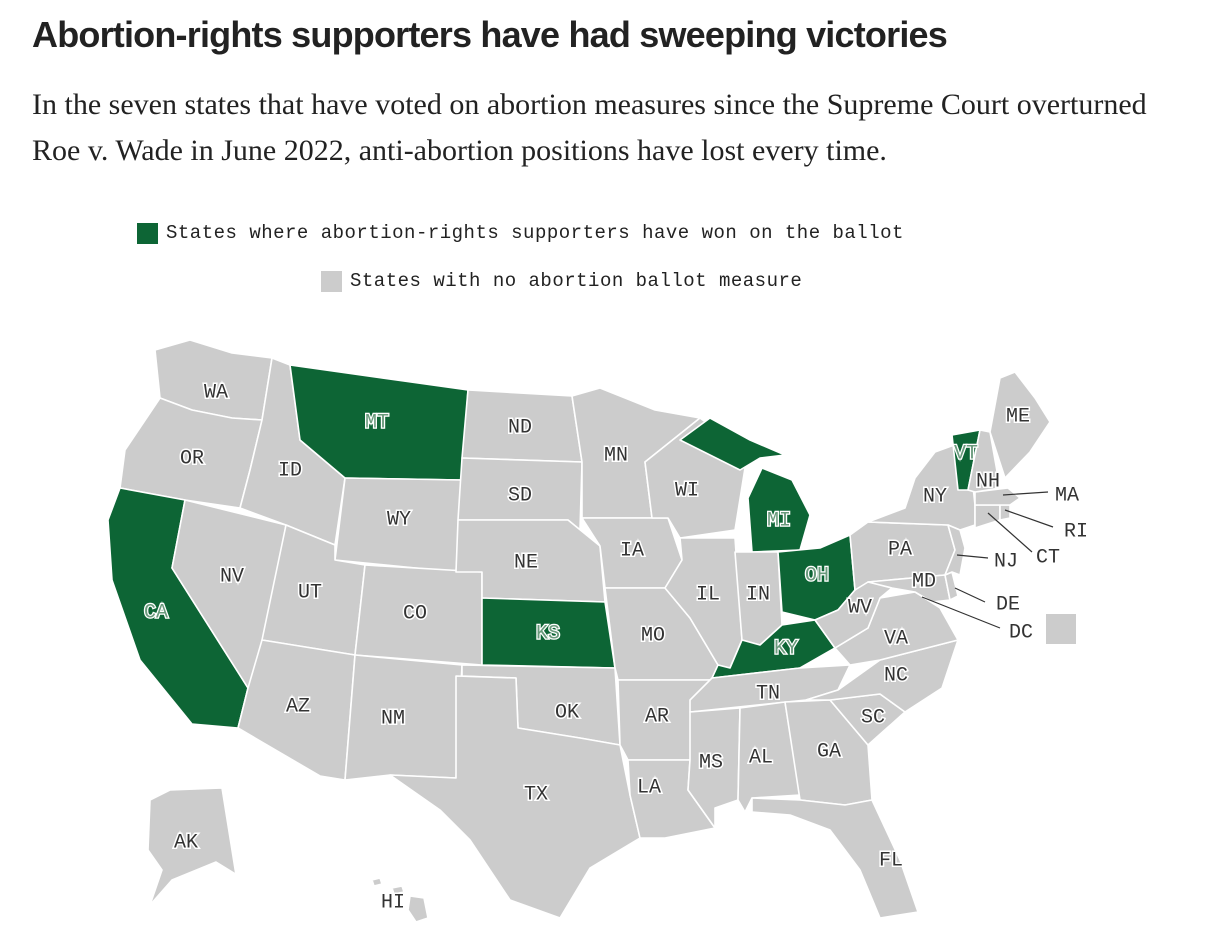  I want to click on state-label-ar: AR, so click(657, 716).